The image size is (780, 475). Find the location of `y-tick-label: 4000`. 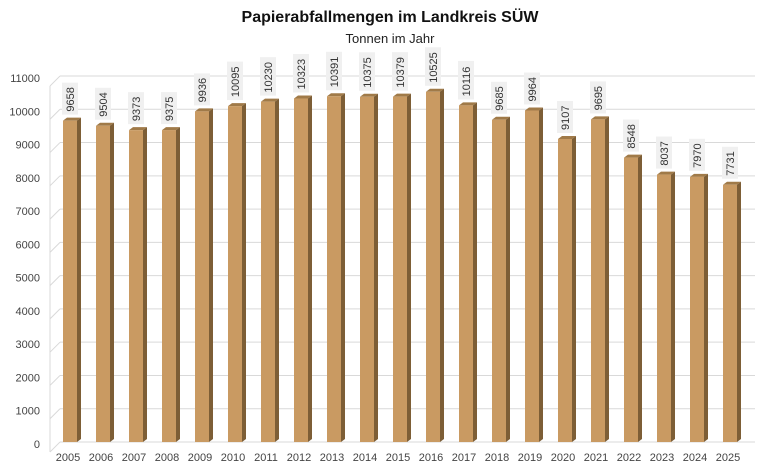

y-tick-label: 4000 is located at coordinates (28, 312).